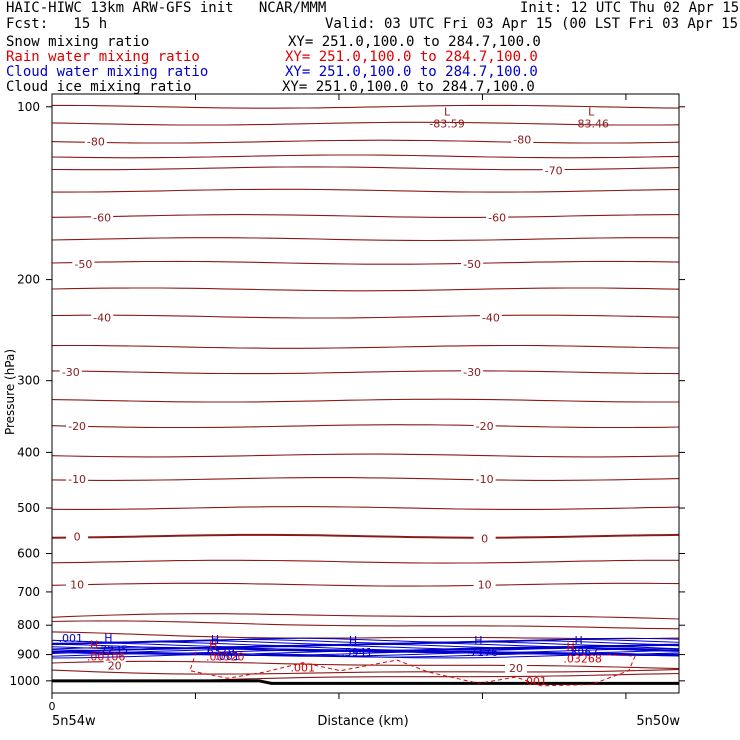  I want to click on y-tick-label: 100, so click(28, 107).